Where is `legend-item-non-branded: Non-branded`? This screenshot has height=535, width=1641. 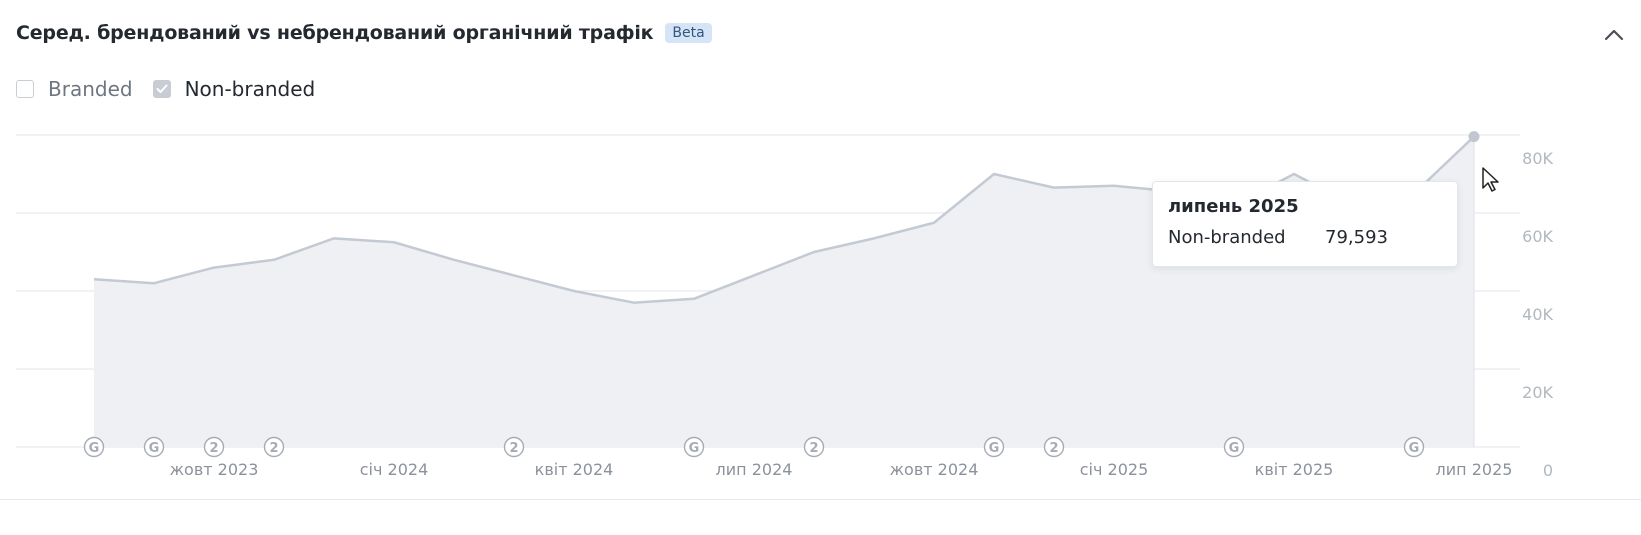
legend-item-non-branded: Non-branded is located at coordinates (234, 89).